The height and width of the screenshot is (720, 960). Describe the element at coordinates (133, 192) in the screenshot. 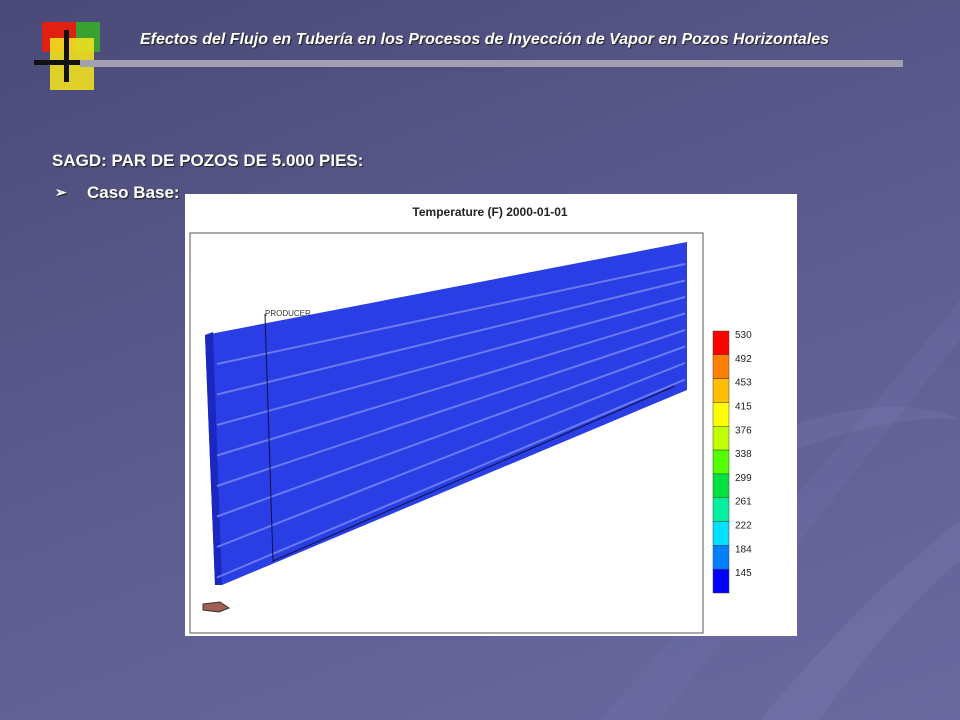

I see `bullet: Caso Base:` at that location.